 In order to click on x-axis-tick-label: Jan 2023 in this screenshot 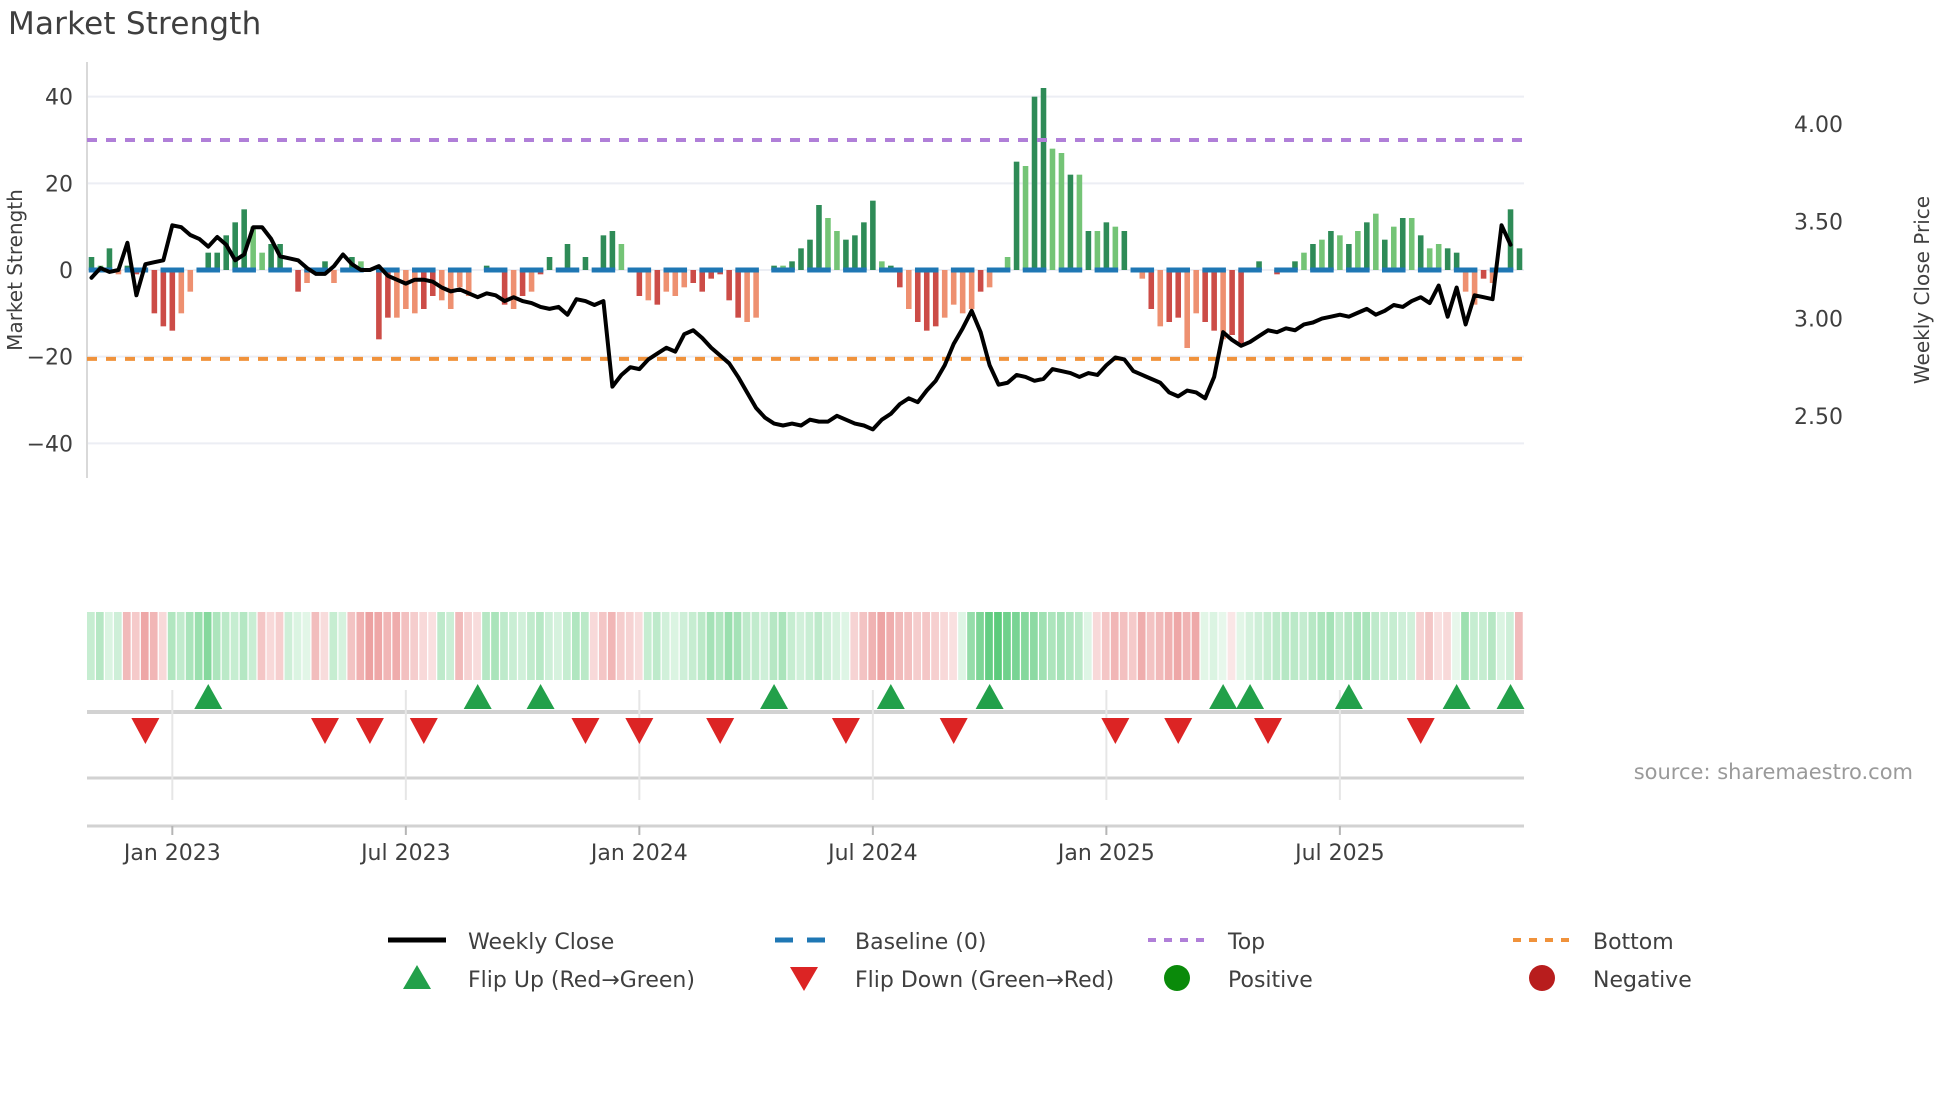, I will do `click(171, 853)`.